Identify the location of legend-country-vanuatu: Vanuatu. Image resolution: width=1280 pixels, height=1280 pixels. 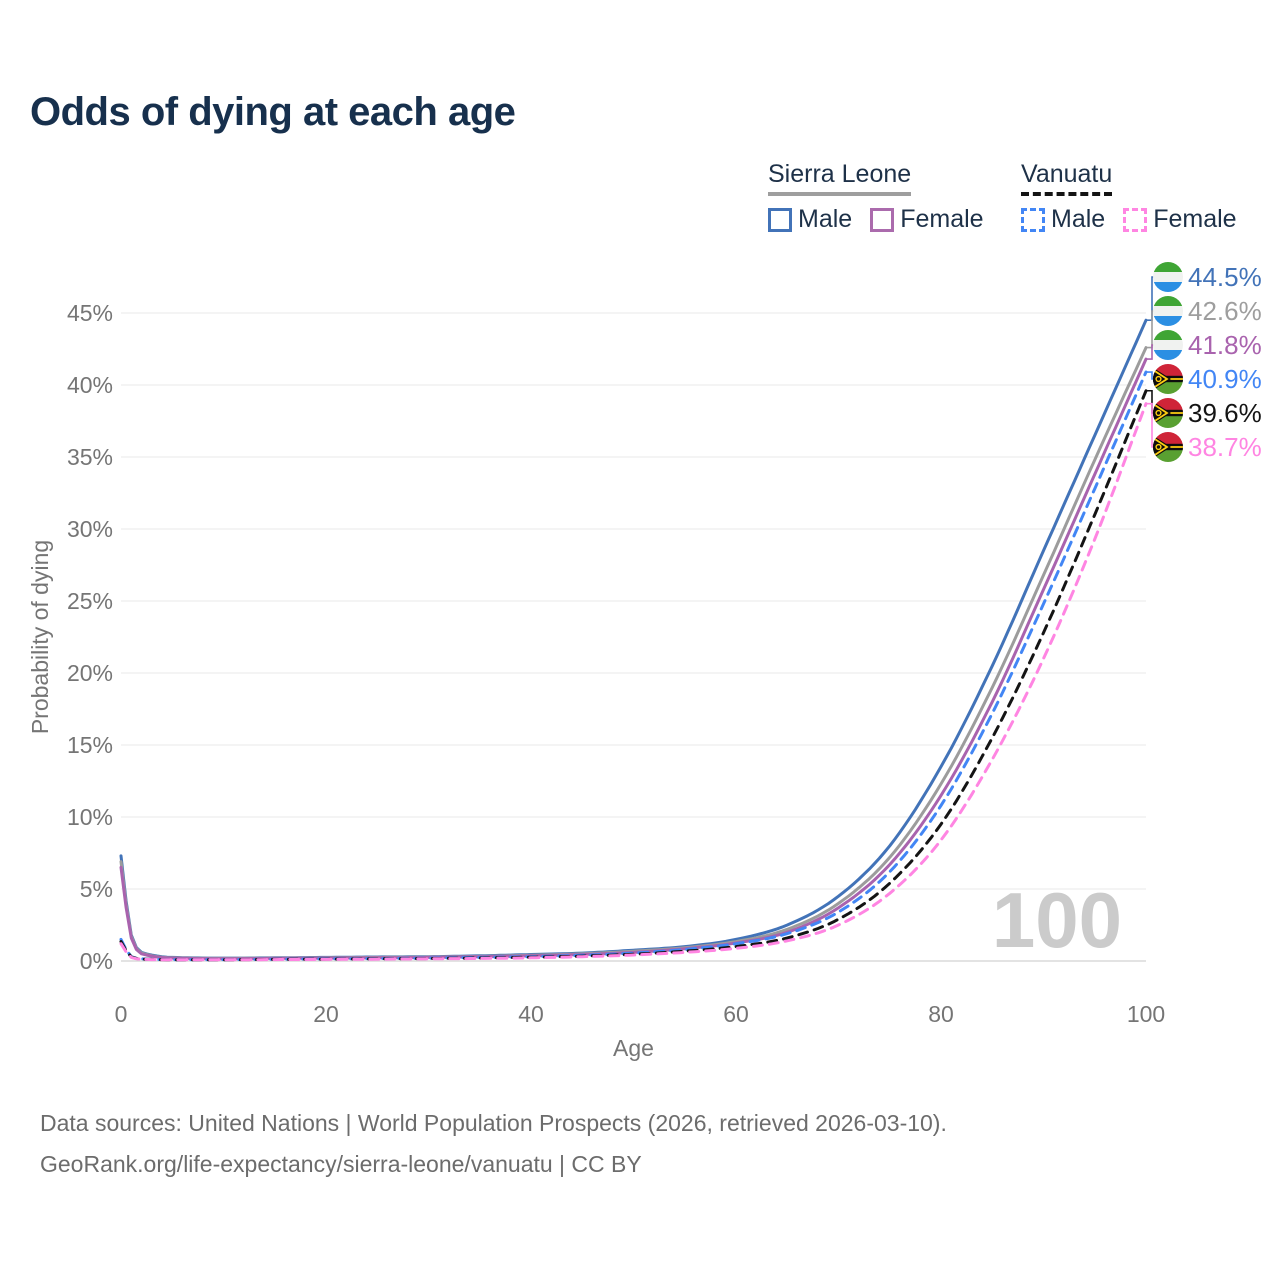
(1067, 178).